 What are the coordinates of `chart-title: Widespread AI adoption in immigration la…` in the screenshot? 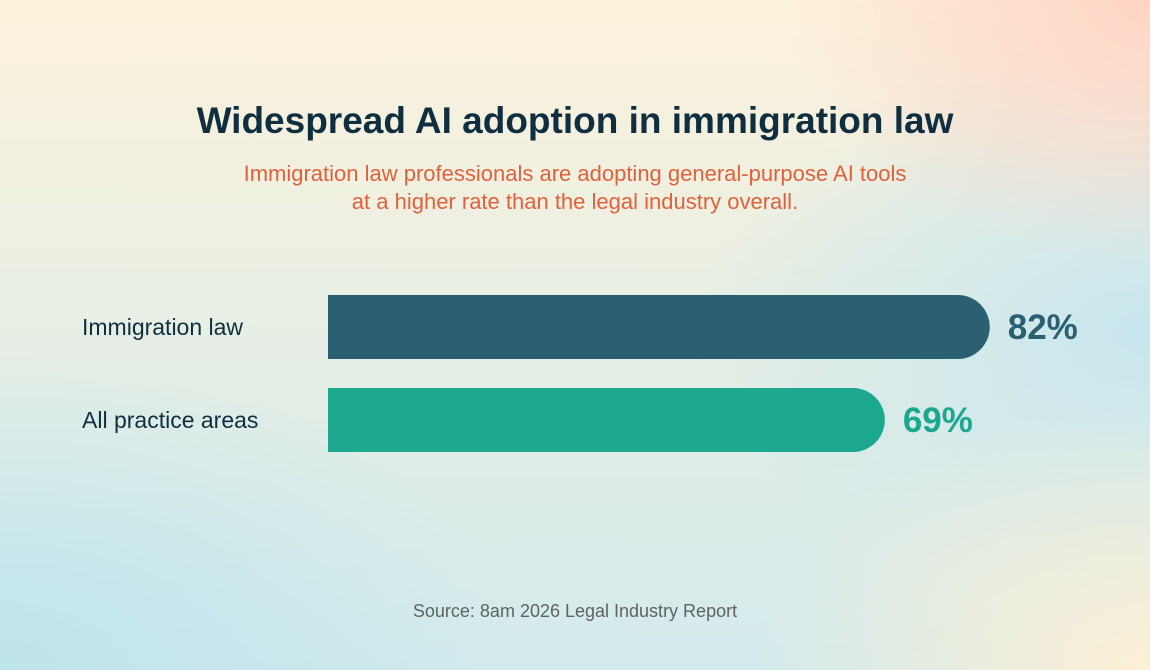 It's located at (575, 120).